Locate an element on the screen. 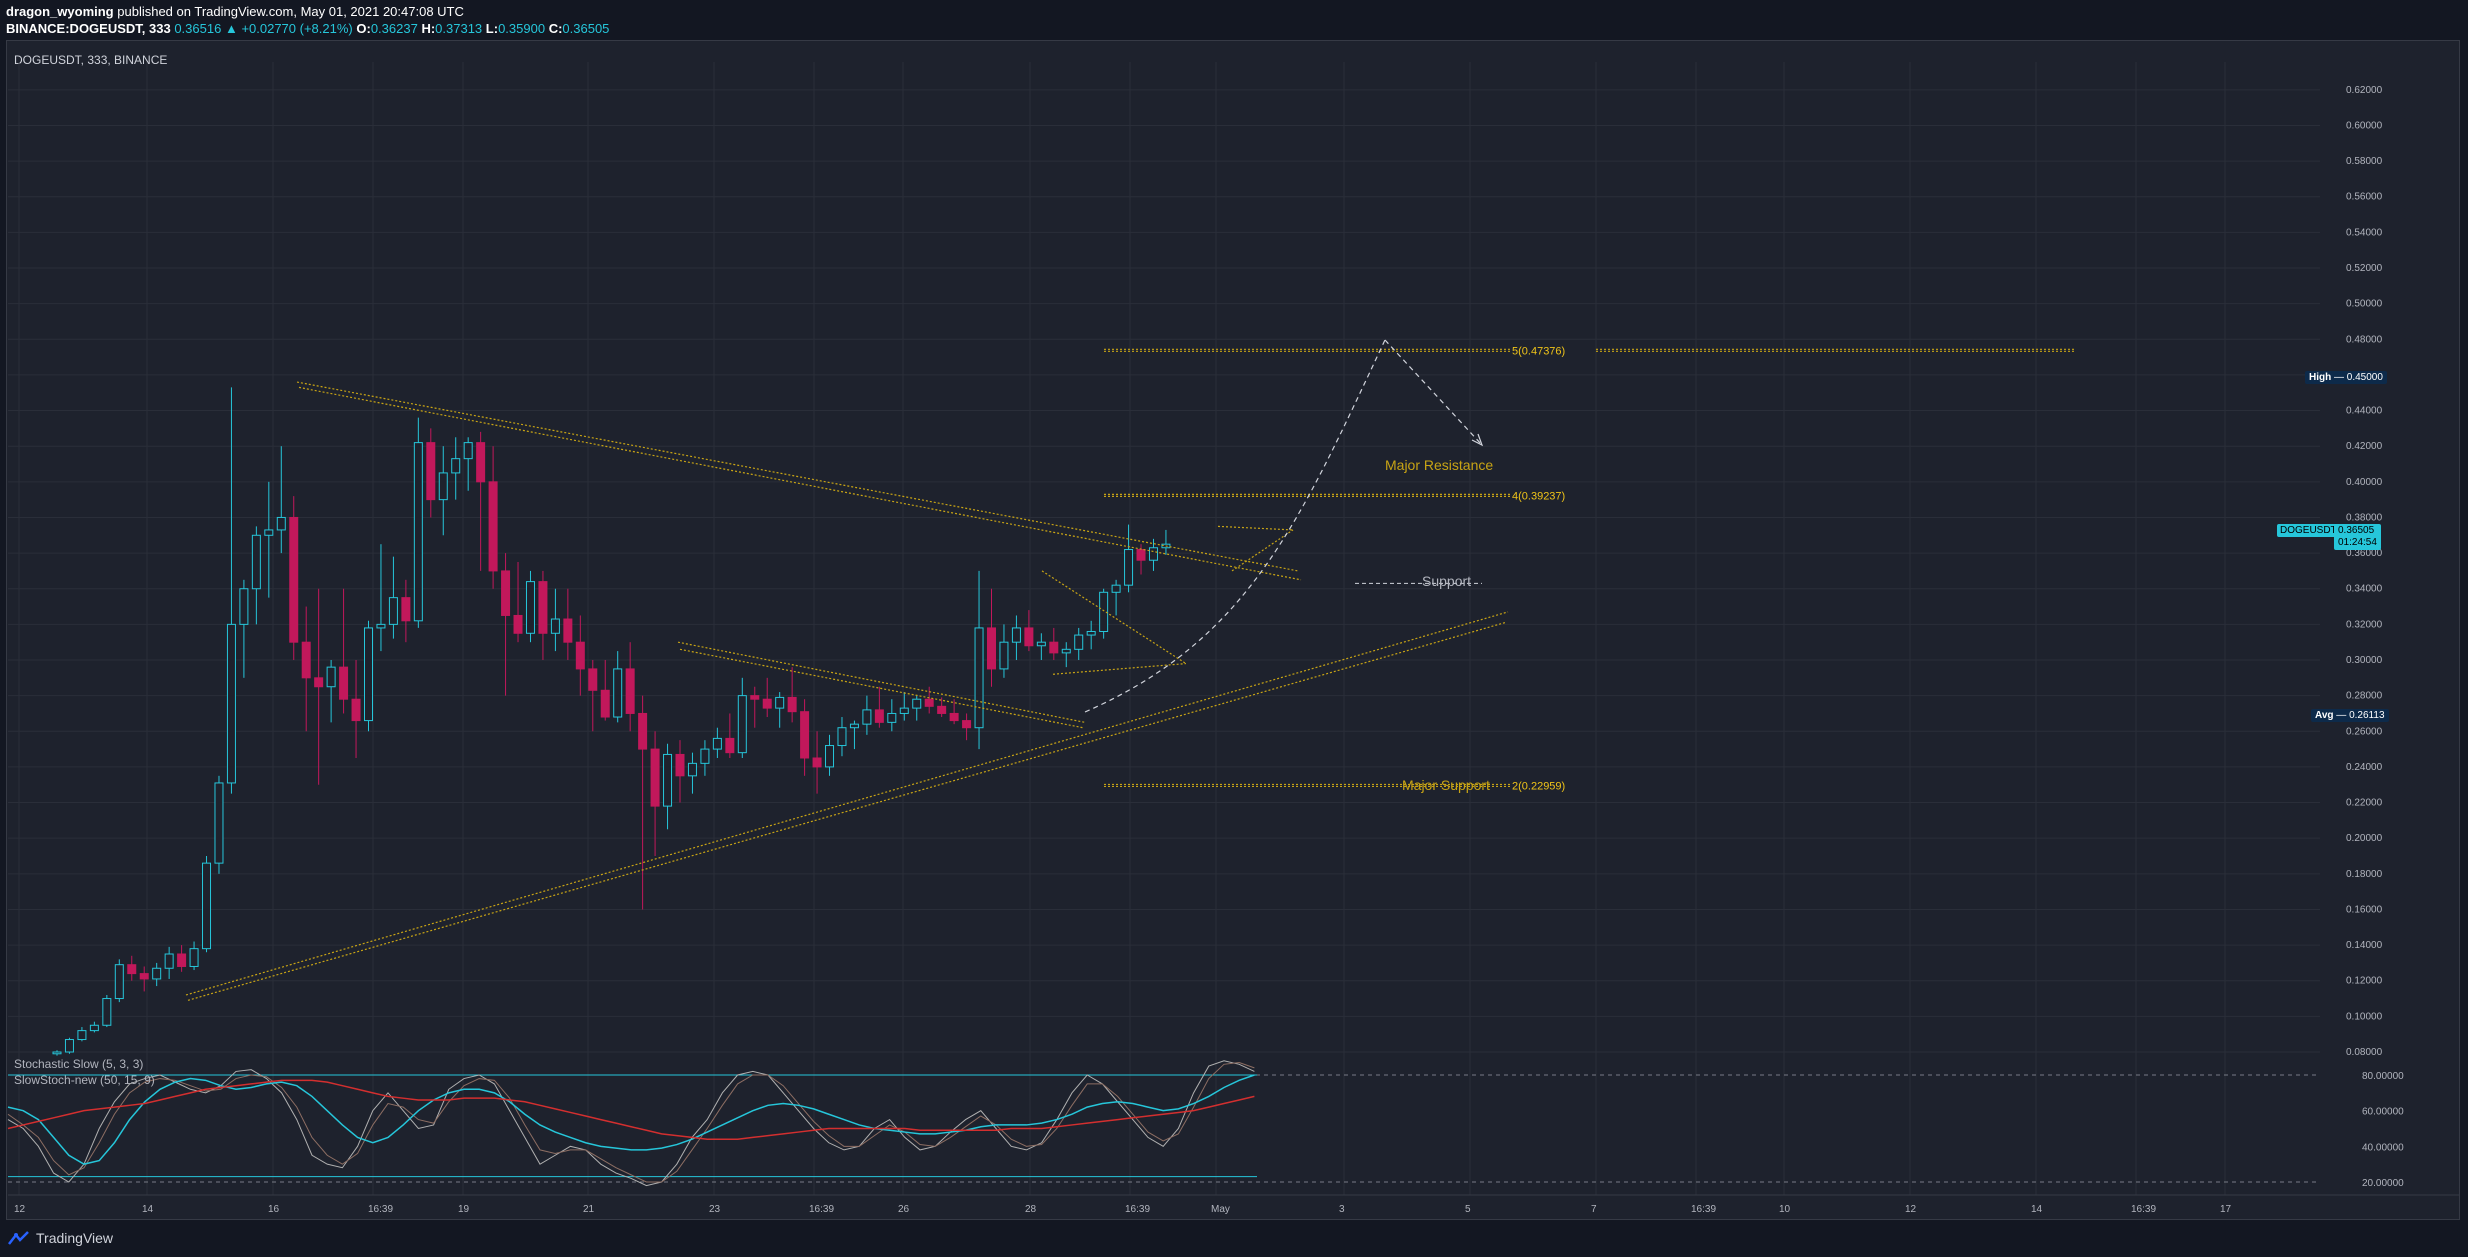 The width and height of the screenshot is (2468, 1257). time-axis-label: 5 is located at coordinates (1468, 1209).